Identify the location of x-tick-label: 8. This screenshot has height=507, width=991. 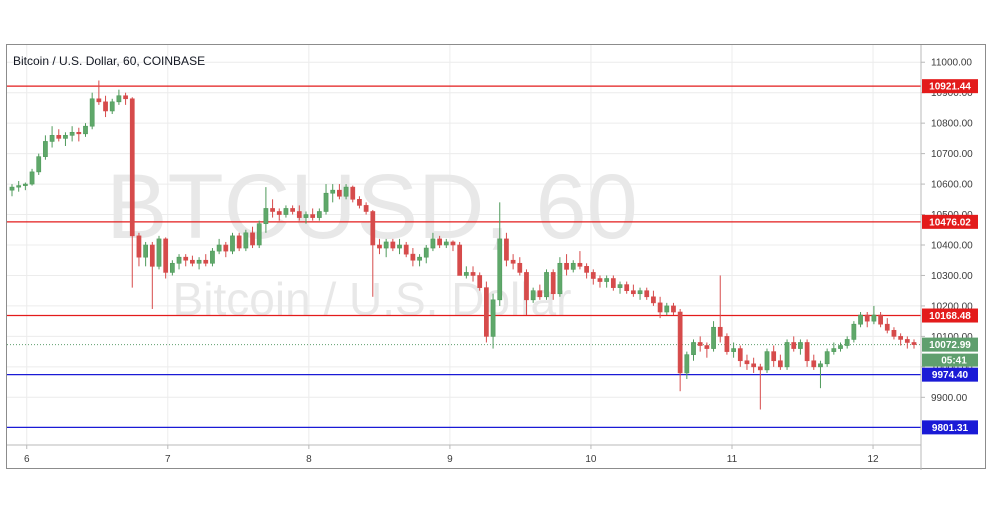
(309, 459).